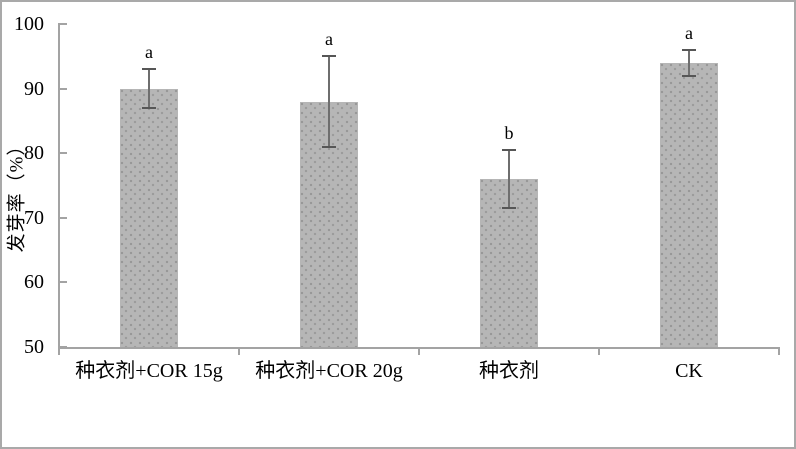  Describe the element at coordinates (329, 371) in the screenshot. I see `x-category-label: 种衣剂+COR 20g` at that location.